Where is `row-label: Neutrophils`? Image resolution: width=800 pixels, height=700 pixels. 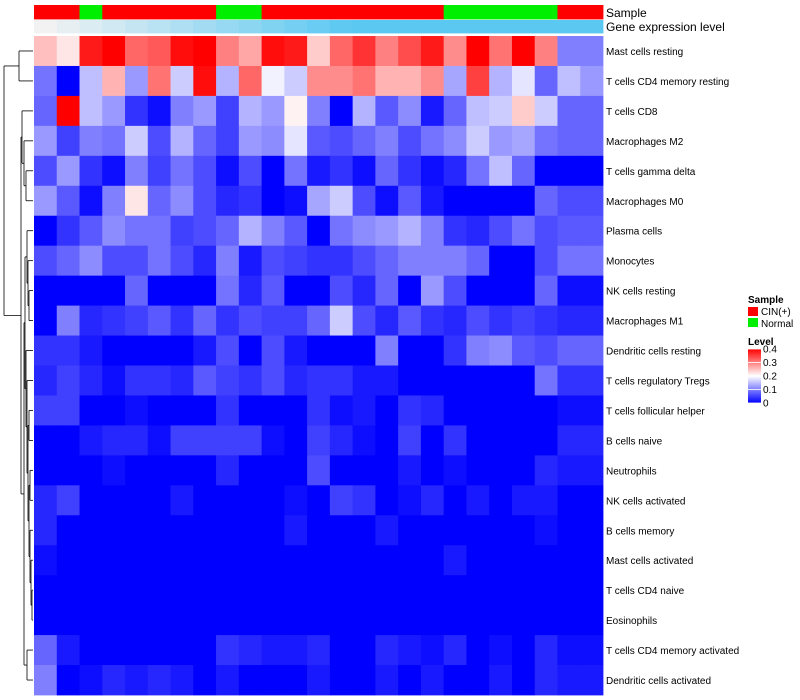
row-label: Neutrophils is located at coordinates (631, 471).